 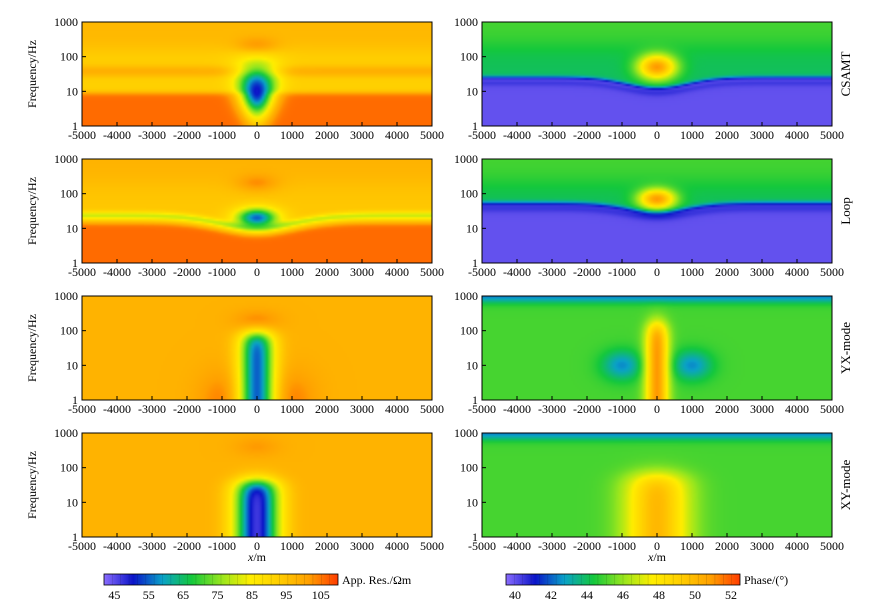 What do you see at coordinates (623, 595) in the screenshot?
I see `colorbar-tick-label: 46` at bounding box center [623, 595].